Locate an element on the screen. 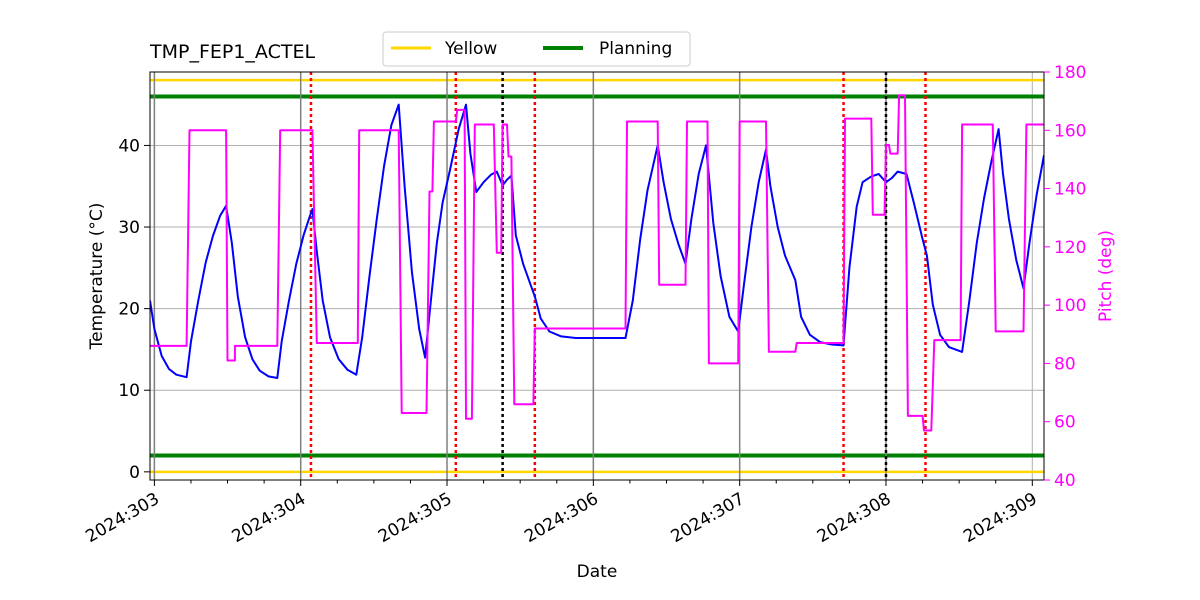 The image size is (1200, 600). y-axis-left: 0 10 20 30 40 is located at coordinates (134, 309).